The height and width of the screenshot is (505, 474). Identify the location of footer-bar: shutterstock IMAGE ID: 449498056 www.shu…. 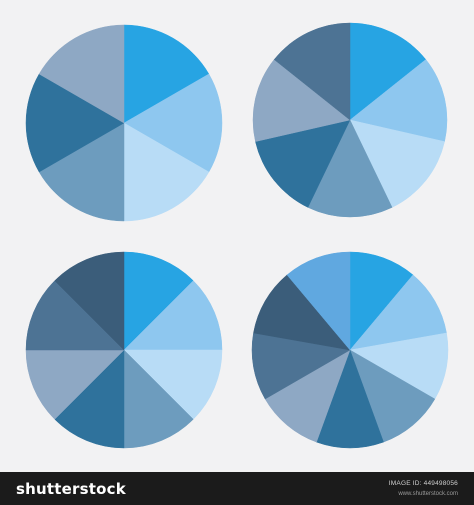
(237, 488).